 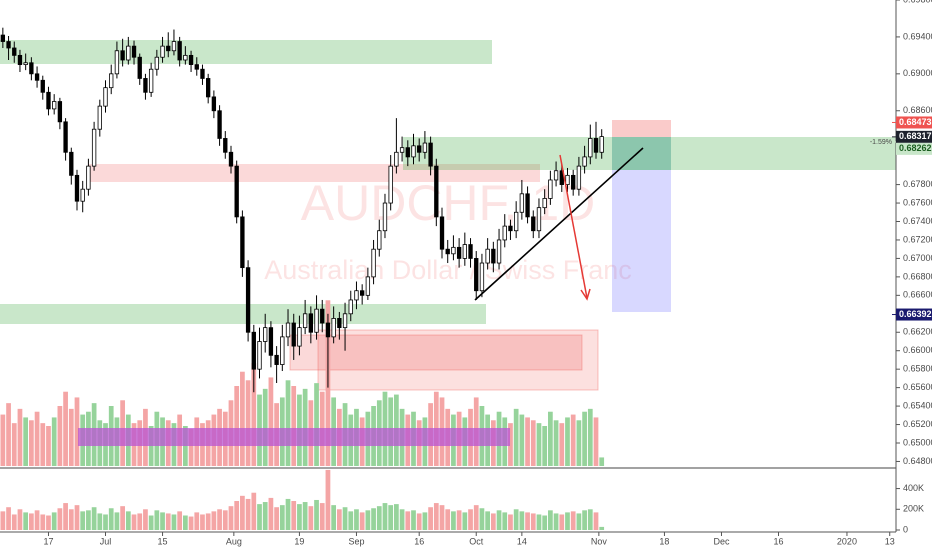 What do you see at coordinates (314, 173) in the screenshot?
I see `resistance-zone` at bounding box center [314, 173].